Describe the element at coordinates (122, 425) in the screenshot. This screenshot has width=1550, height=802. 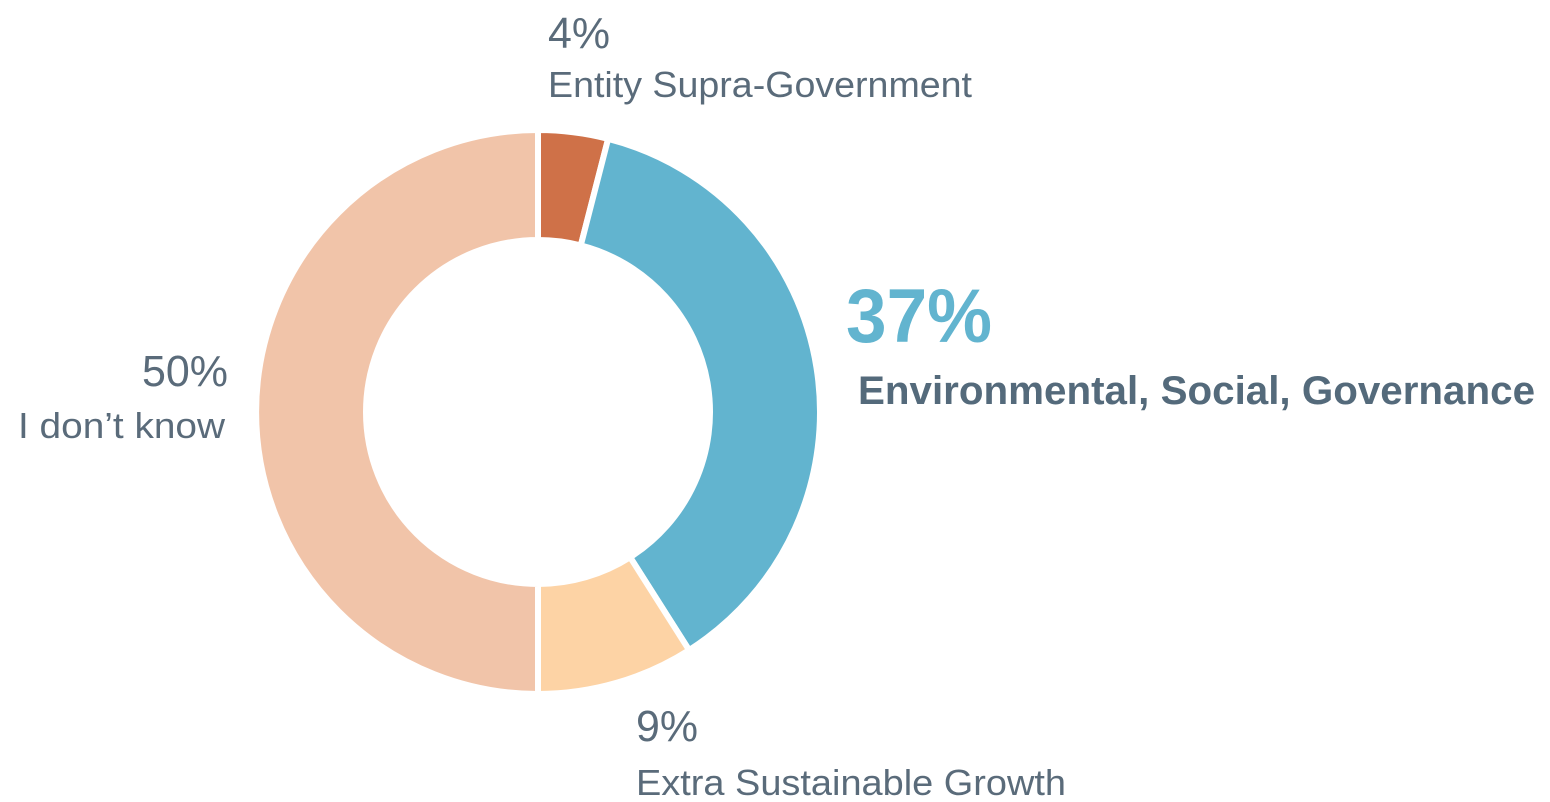
I see `category-label: I don’t know` at that location.